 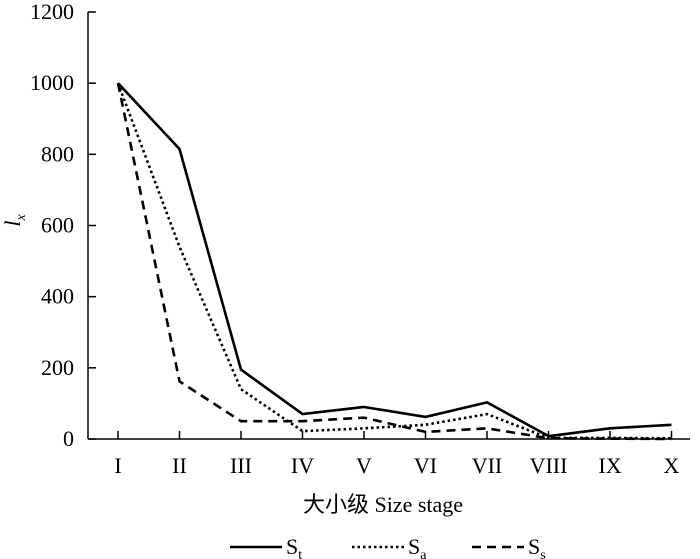 I want to click on x-tick-label: I, so click(x=117, y=465).